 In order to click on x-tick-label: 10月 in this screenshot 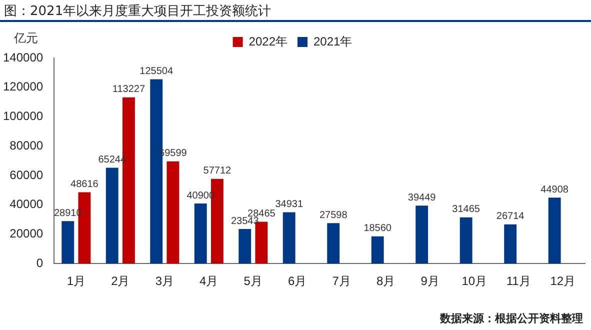, I will do `click(475, 281)`.